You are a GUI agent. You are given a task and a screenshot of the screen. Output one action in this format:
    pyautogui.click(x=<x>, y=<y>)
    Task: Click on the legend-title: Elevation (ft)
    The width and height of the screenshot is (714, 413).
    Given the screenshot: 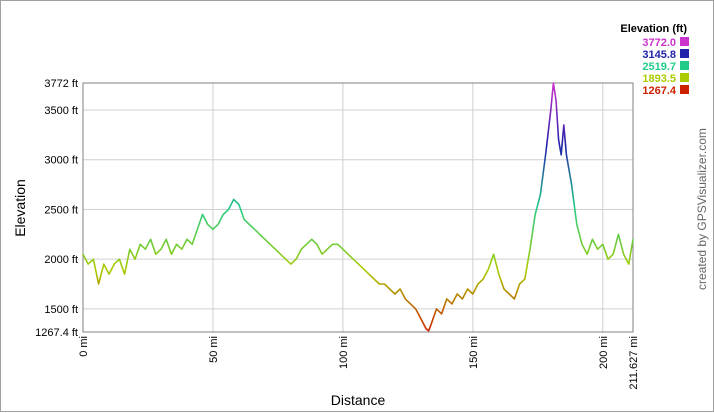 What is the action you would take?
    pyautogui.click(x=653, y=29)
    